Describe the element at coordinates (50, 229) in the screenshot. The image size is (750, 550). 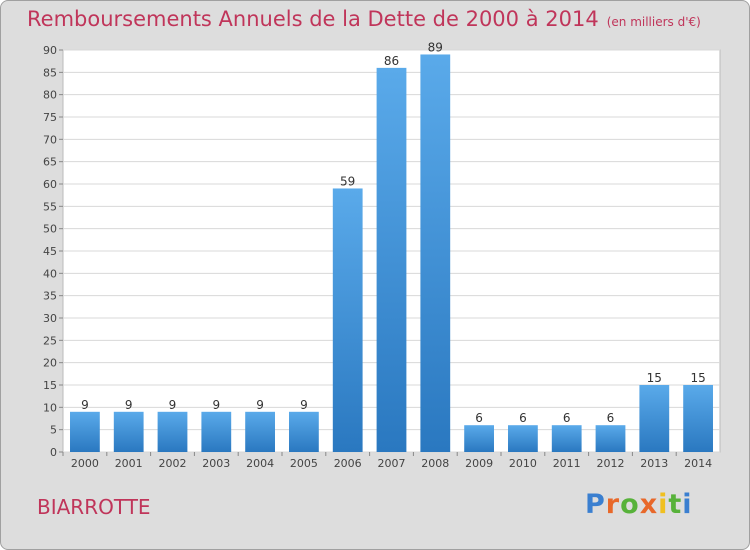
I see `y-tick-label: 50` at that location.